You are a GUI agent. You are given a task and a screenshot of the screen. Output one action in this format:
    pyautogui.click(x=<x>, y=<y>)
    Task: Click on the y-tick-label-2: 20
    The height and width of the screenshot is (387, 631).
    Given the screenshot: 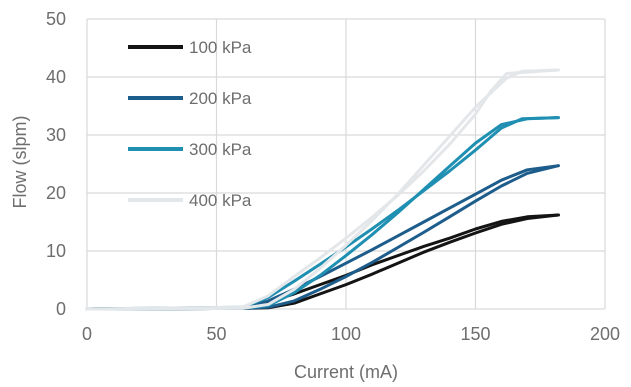 What is the action you would take?
    pyautogui.click(x=56, y=193)
    